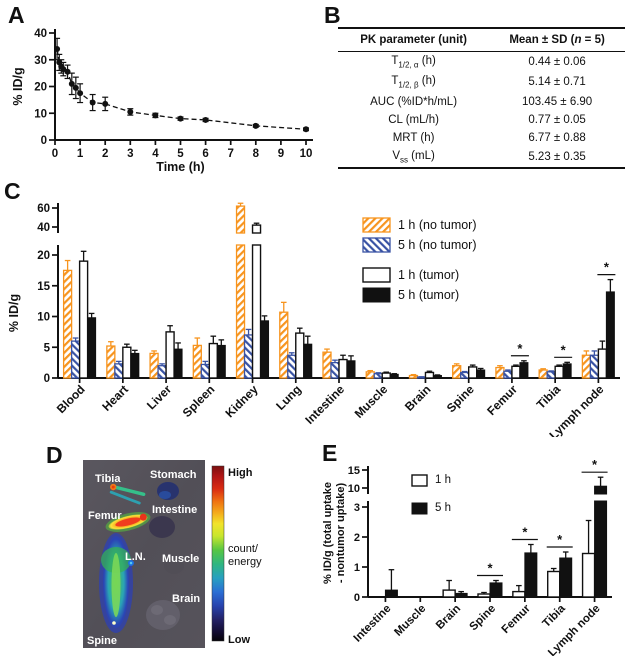  I want to click on organ-label-femur: Femur, so click(105, 516).